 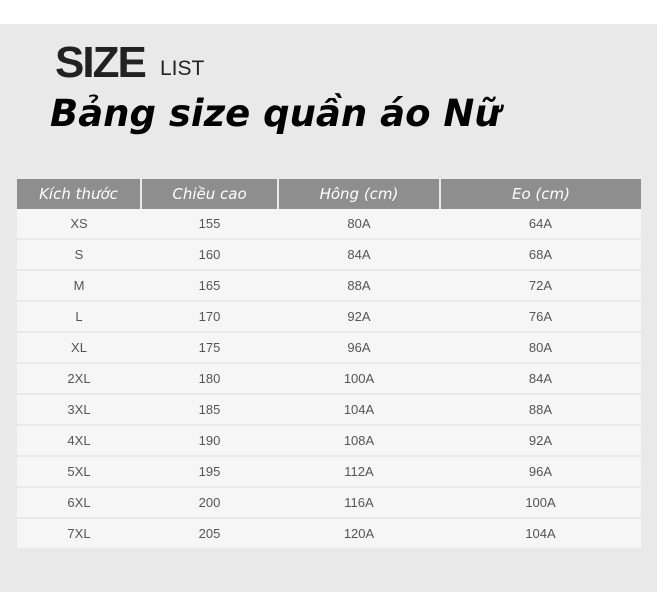 What do you see at coordinates (101, 62) in the screenshot?
I see `size-heading: SIZE` at bounding box center [101, 62].